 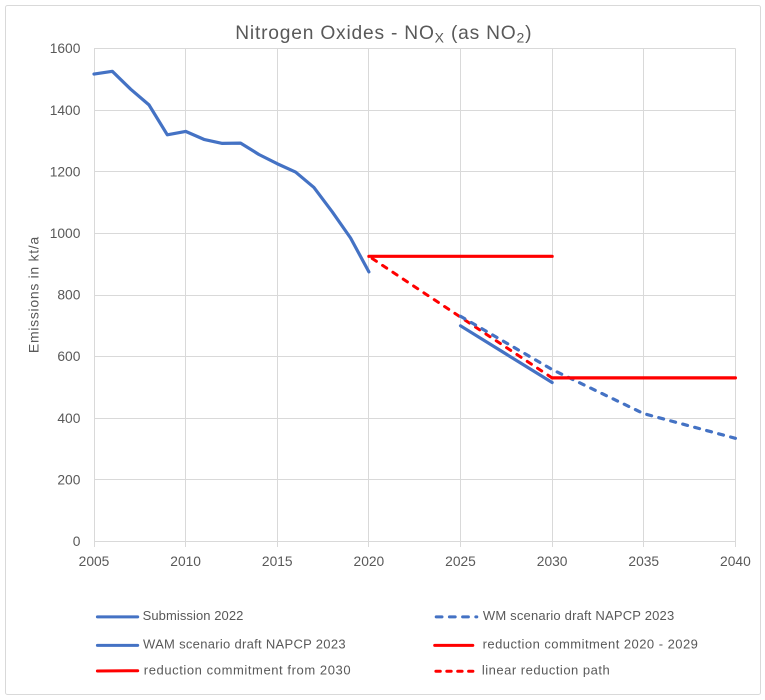 I want to click on svg-text: reduction commitment from 2030, so click(x=247, y=669).